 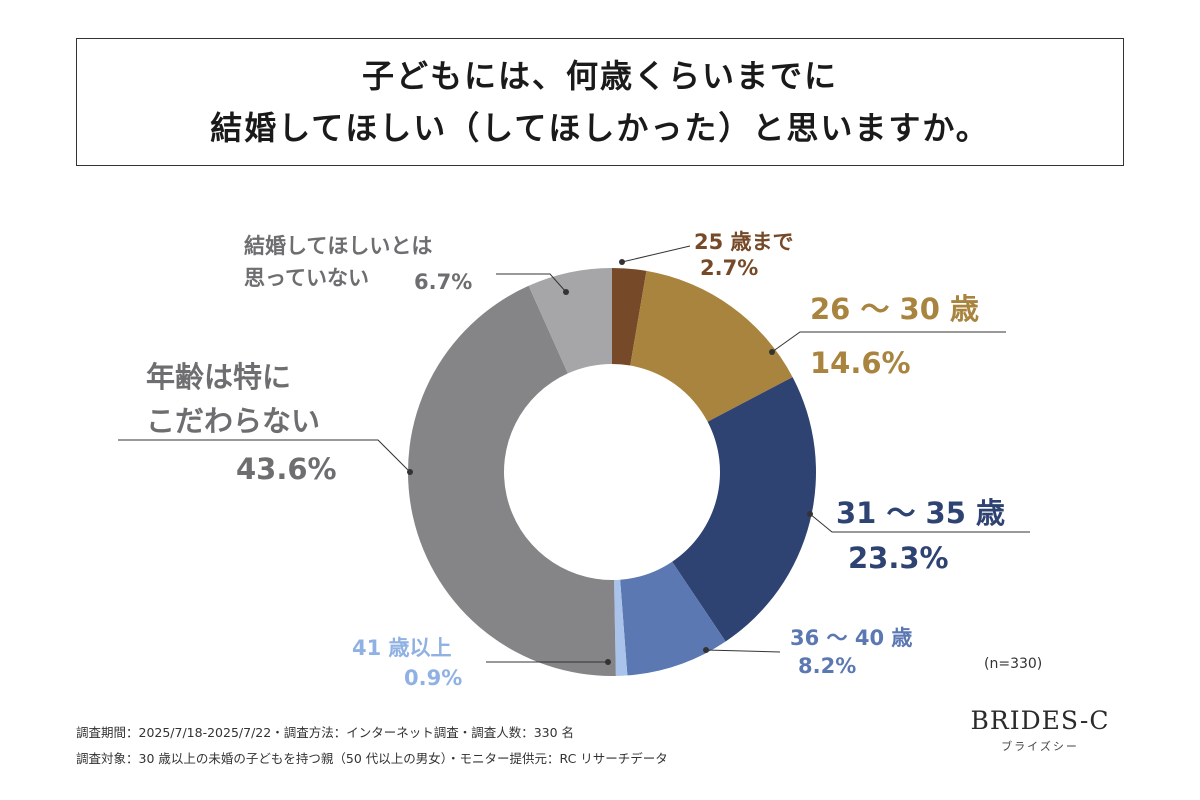 What do you see at coordinates (621, 627) in the screenshot?
I see `slice-41-plus` at bounding box center [621, 627].